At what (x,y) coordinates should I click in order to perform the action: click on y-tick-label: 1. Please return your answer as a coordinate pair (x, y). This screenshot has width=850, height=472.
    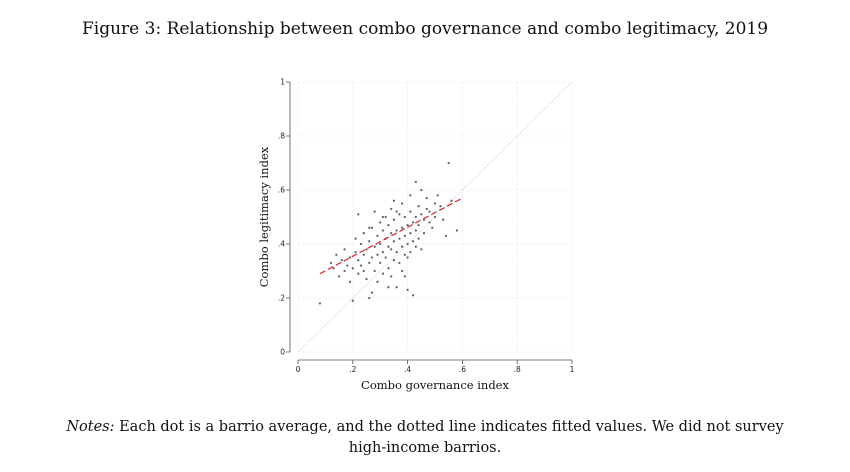
    Looking at the image, I should click on (282, 82).